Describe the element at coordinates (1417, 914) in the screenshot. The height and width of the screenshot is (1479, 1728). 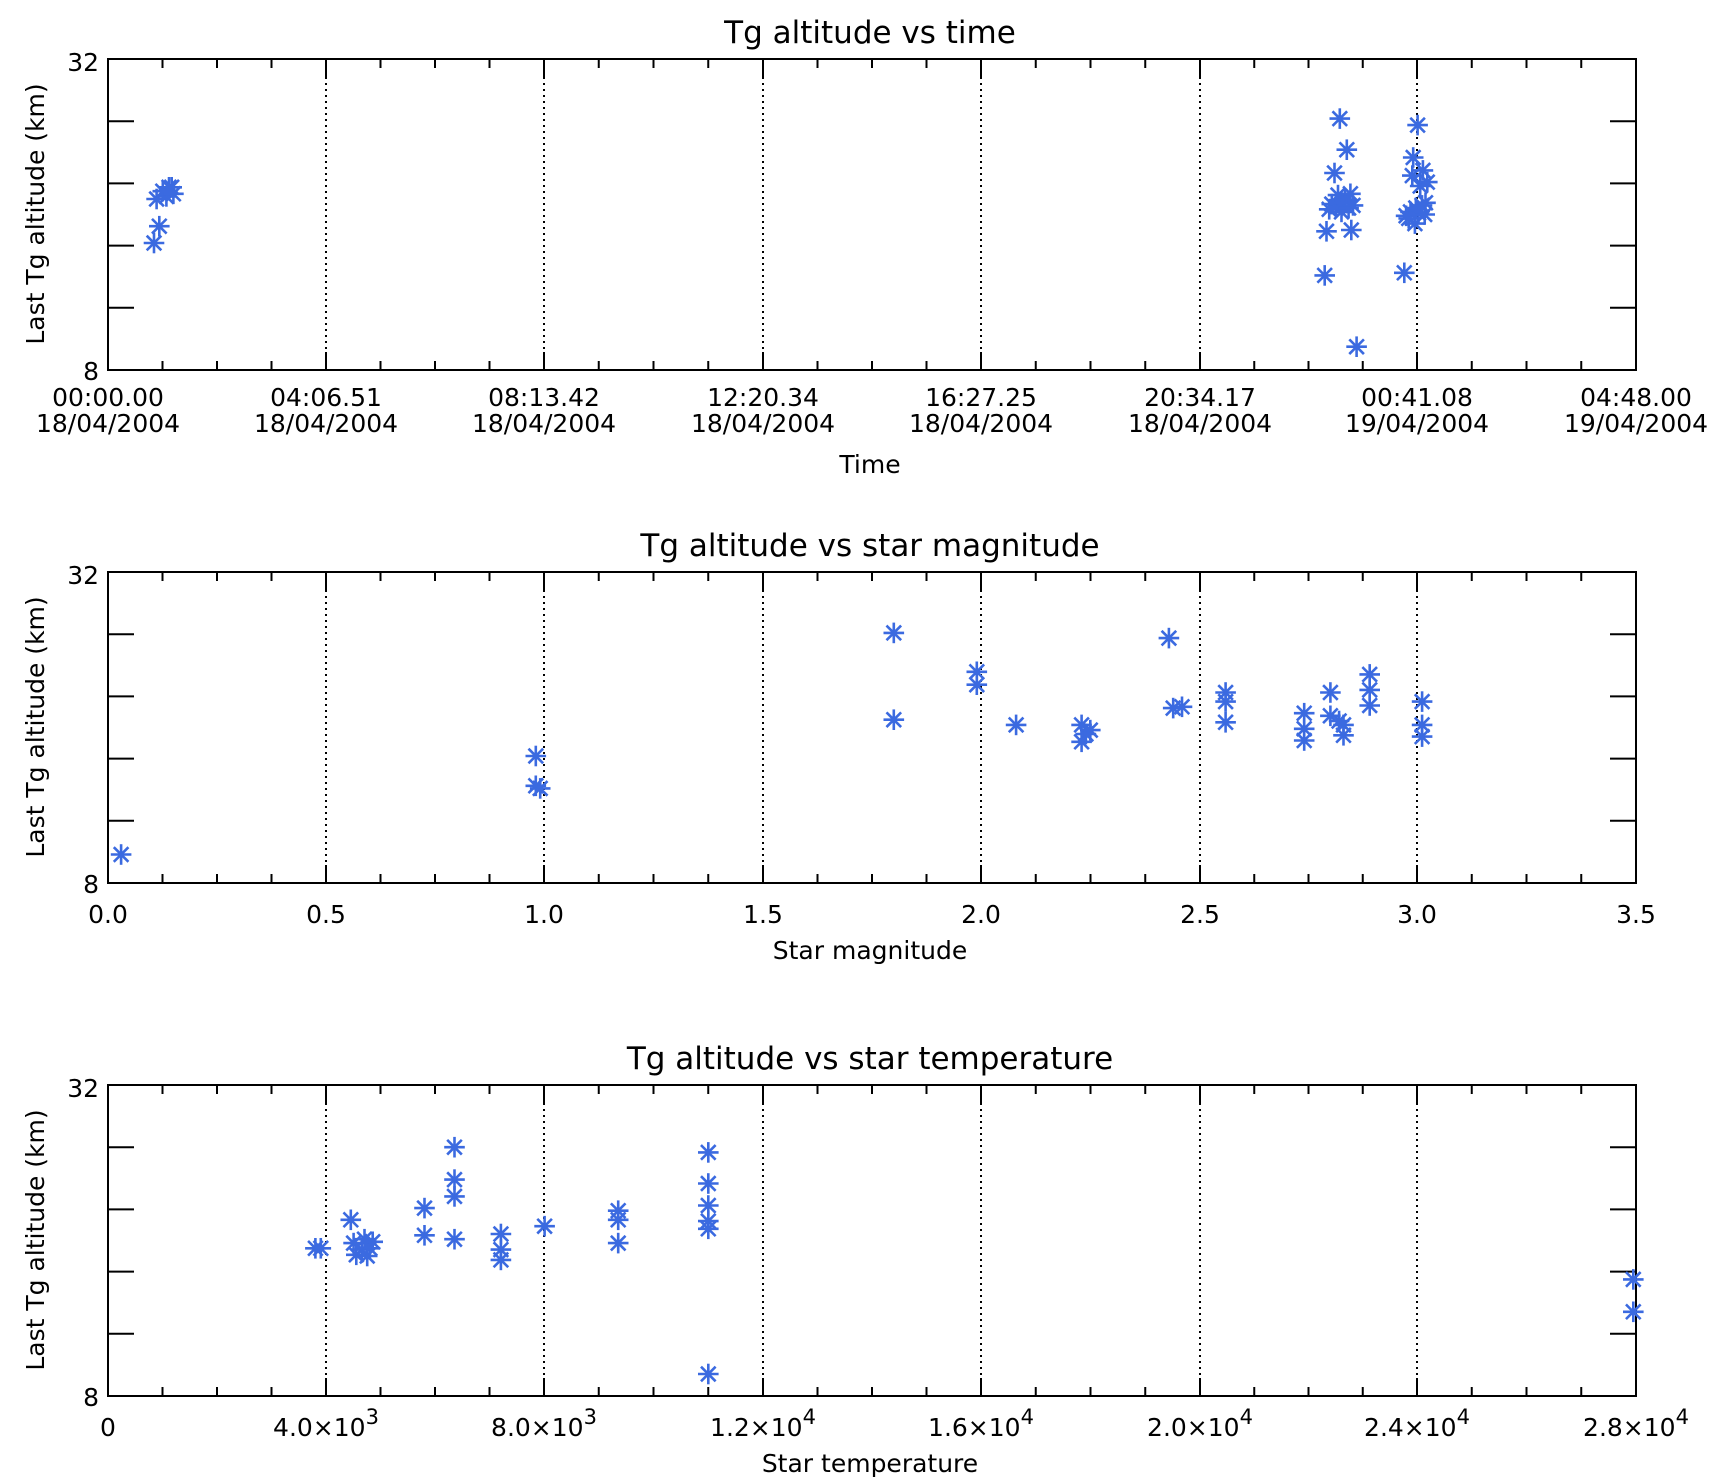
I see `x-tick-label: 3.0` at that location.